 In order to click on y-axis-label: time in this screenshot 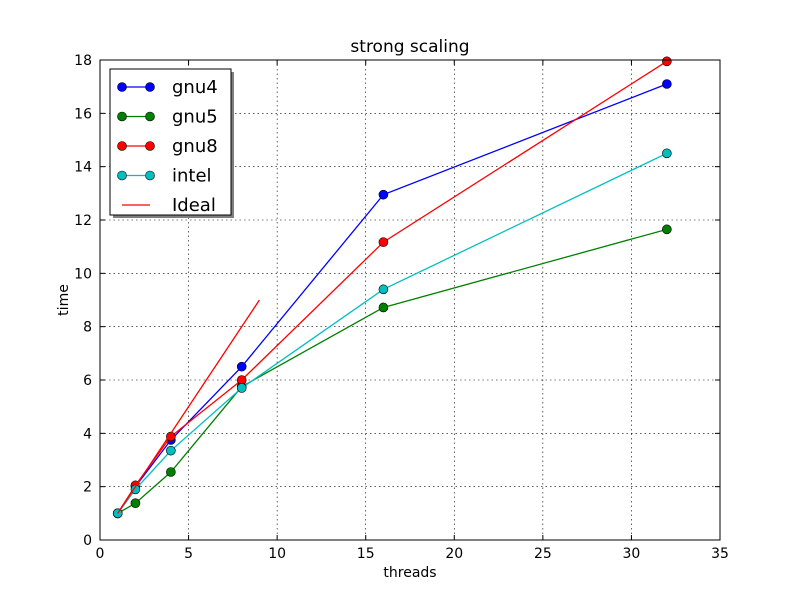, I will do `click(64, 300)`.